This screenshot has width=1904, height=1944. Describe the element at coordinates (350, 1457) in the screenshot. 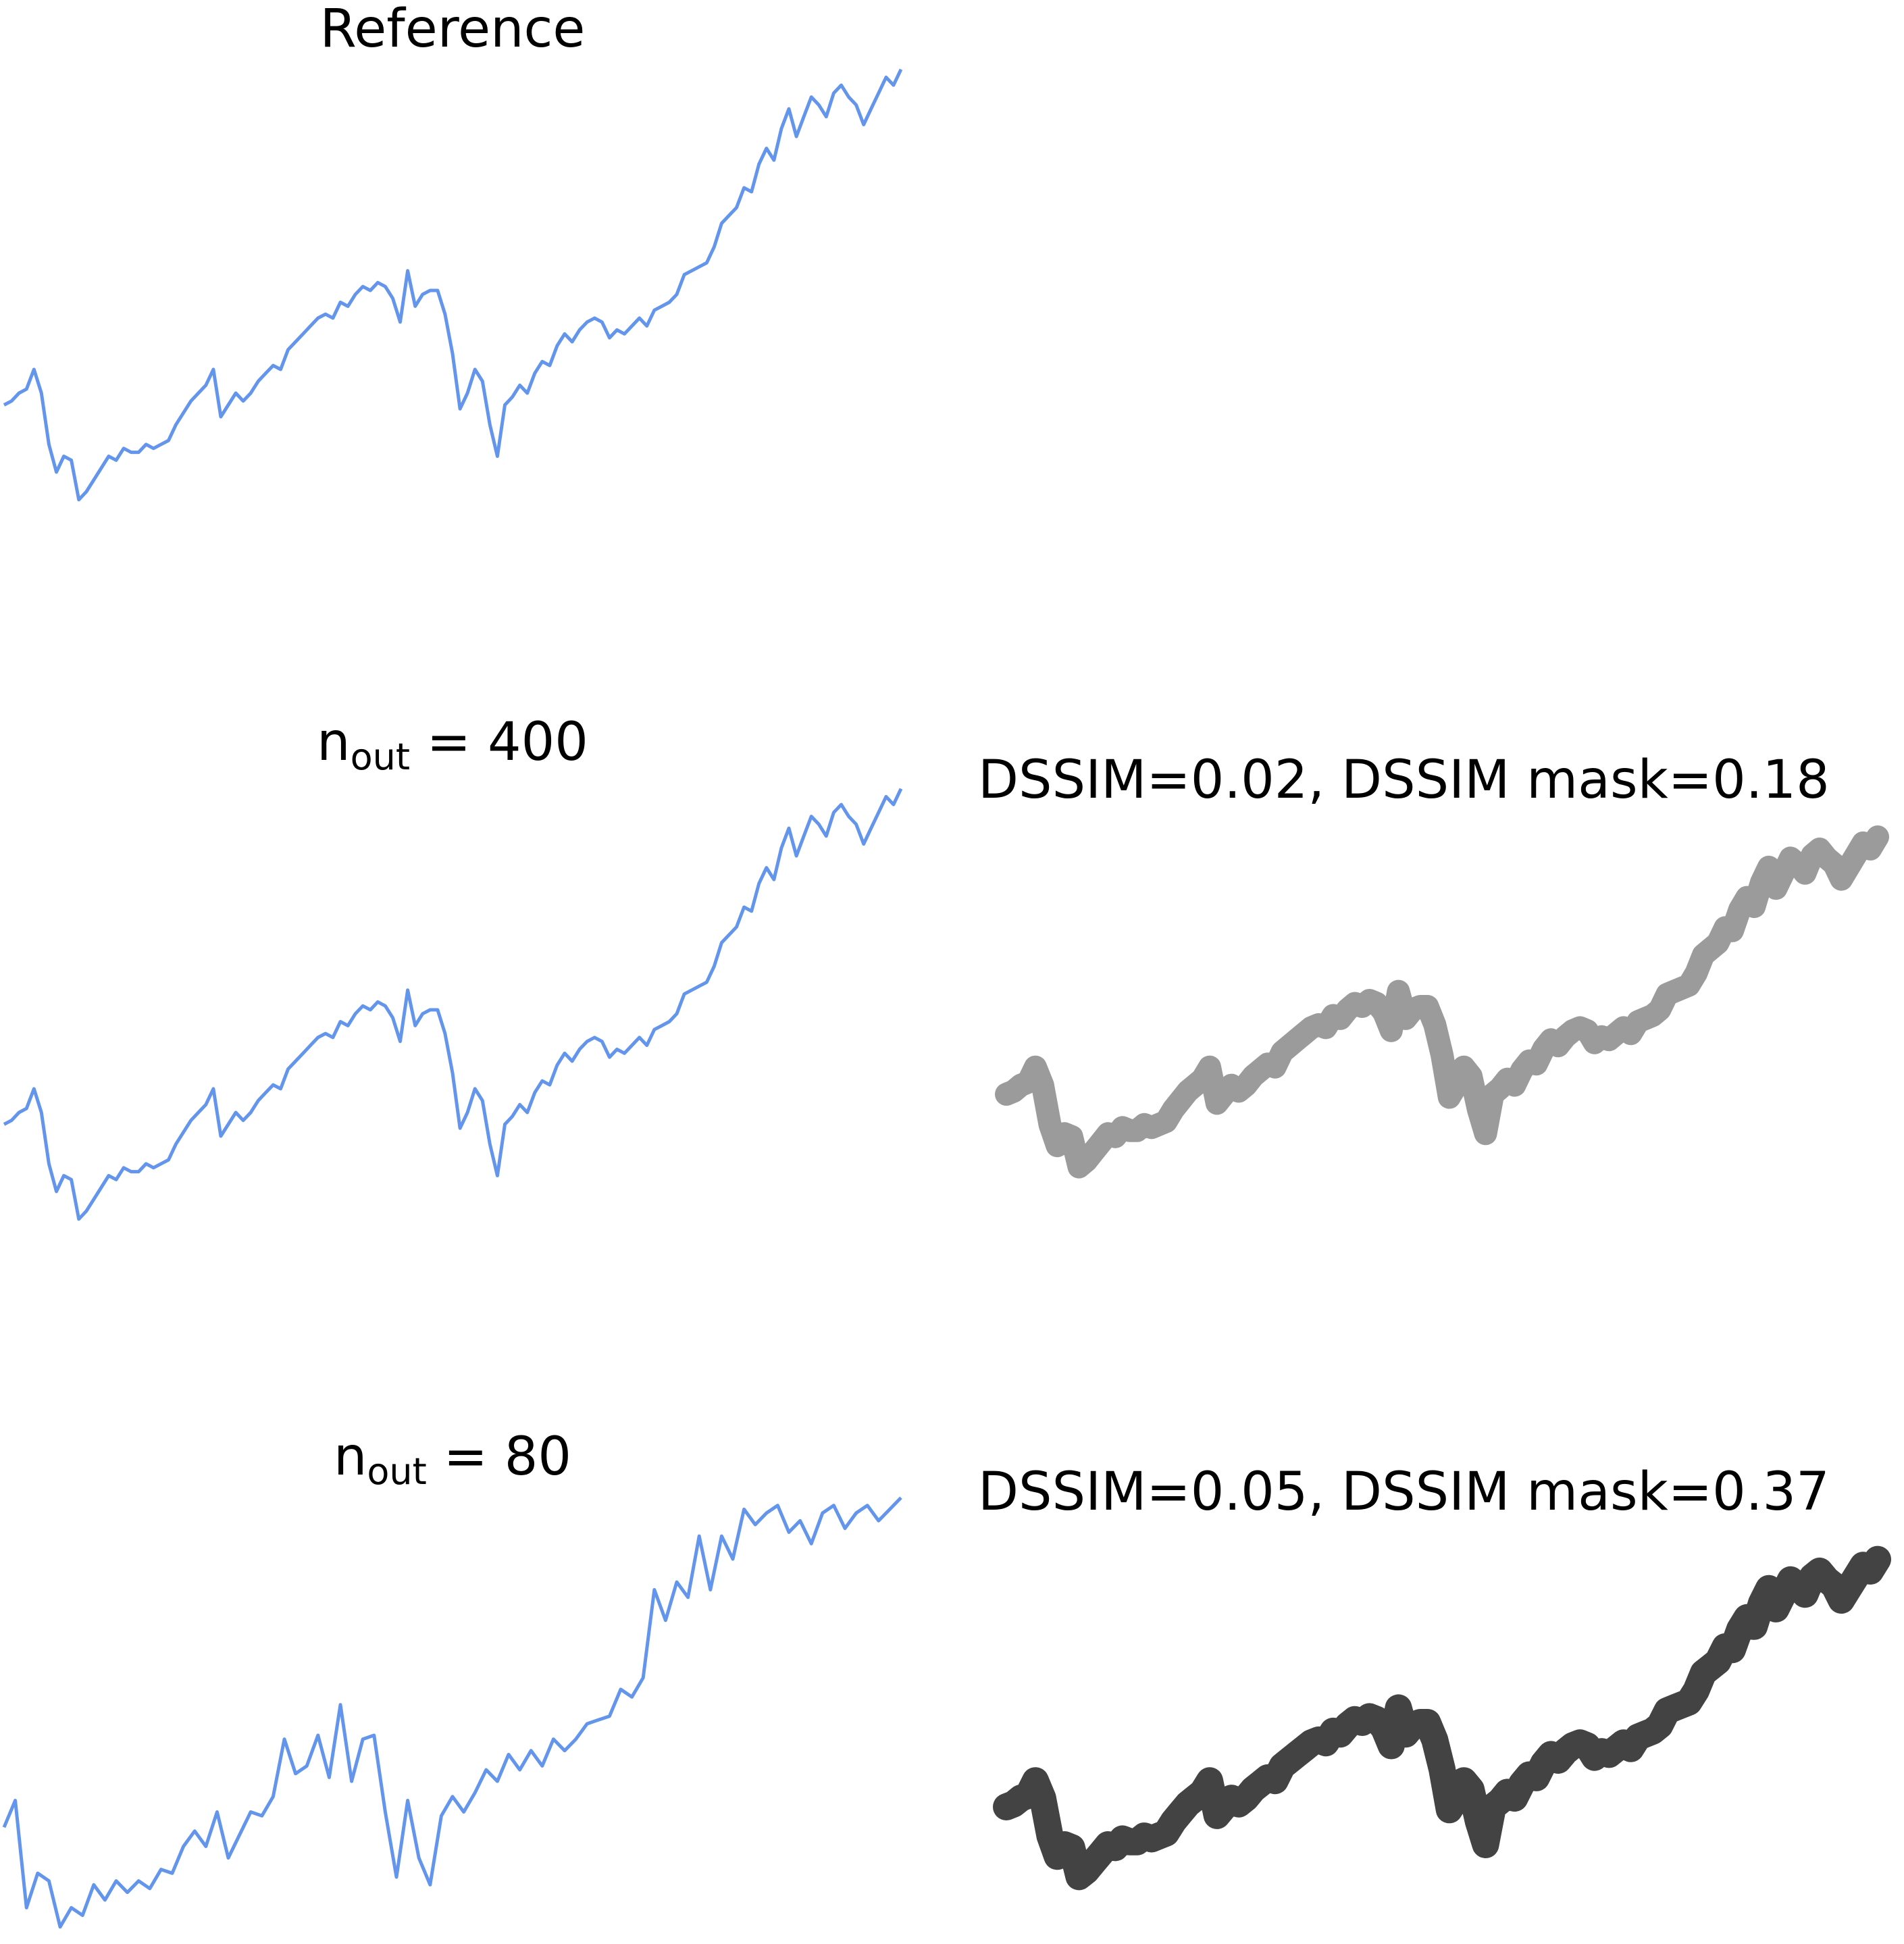

I see `n80-title-main: n` at that location.